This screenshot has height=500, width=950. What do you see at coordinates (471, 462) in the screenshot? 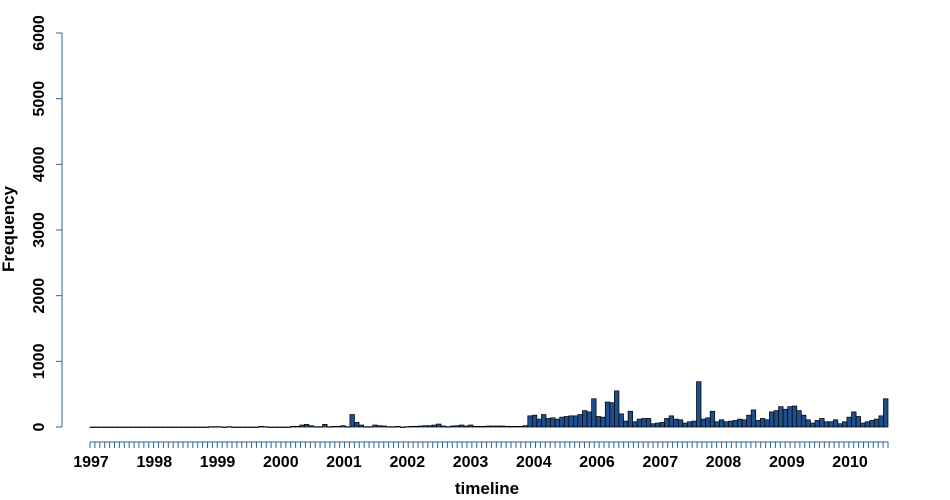
I see `x-tick-label: 2003` at bounding box center [471, 462].